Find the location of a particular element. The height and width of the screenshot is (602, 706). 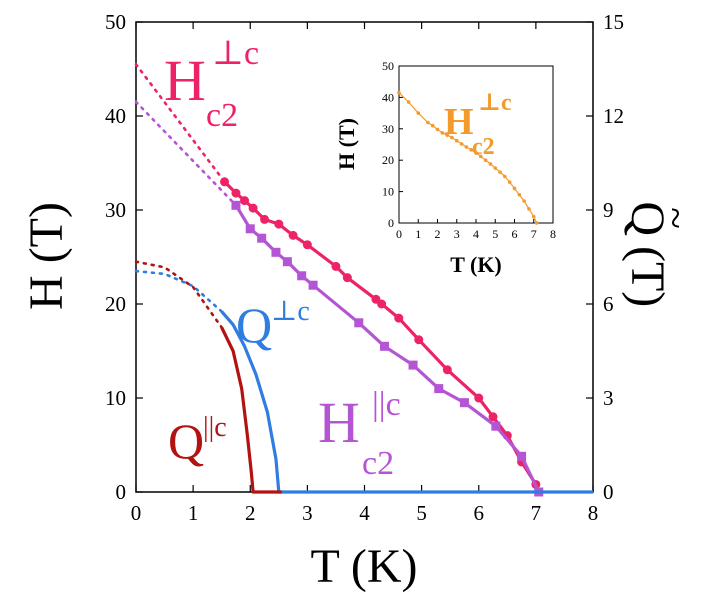

main-right-y-tick-label: 15 is located at coordinates (613, 22).